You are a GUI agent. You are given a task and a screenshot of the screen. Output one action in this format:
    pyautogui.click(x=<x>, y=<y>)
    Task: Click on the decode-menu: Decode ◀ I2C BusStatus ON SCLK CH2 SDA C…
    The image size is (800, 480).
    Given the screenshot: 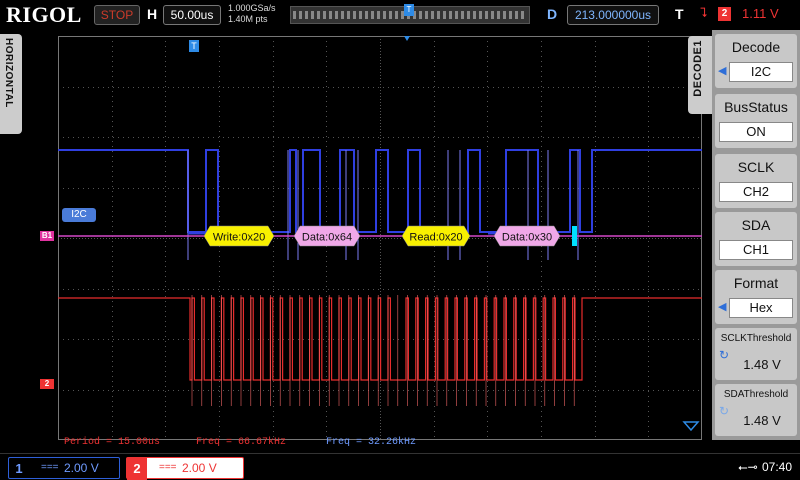 What is the action you would take?
    pyautogui.click(x=756, y=235)
    